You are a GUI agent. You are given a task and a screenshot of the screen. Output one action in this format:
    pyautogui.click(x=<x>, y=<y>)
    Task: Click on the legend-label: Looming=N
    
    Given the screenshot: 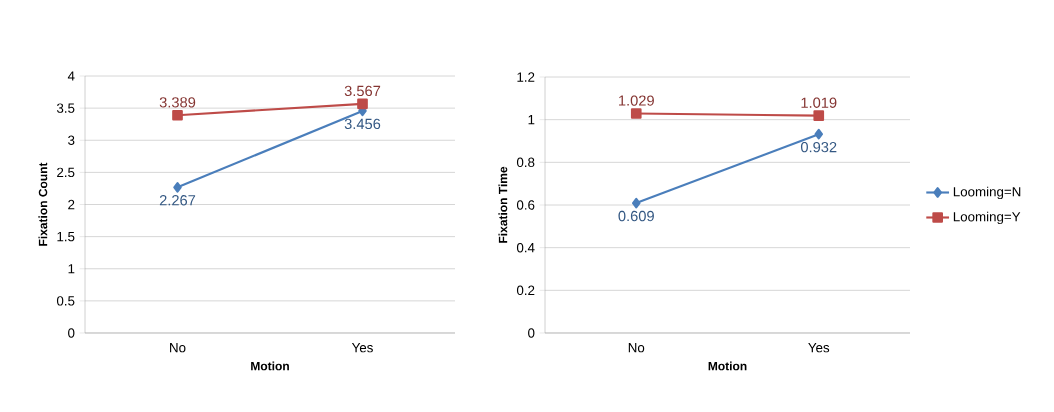 What is the action you would take?
    pyautogui.click(x=987, y=193)
    